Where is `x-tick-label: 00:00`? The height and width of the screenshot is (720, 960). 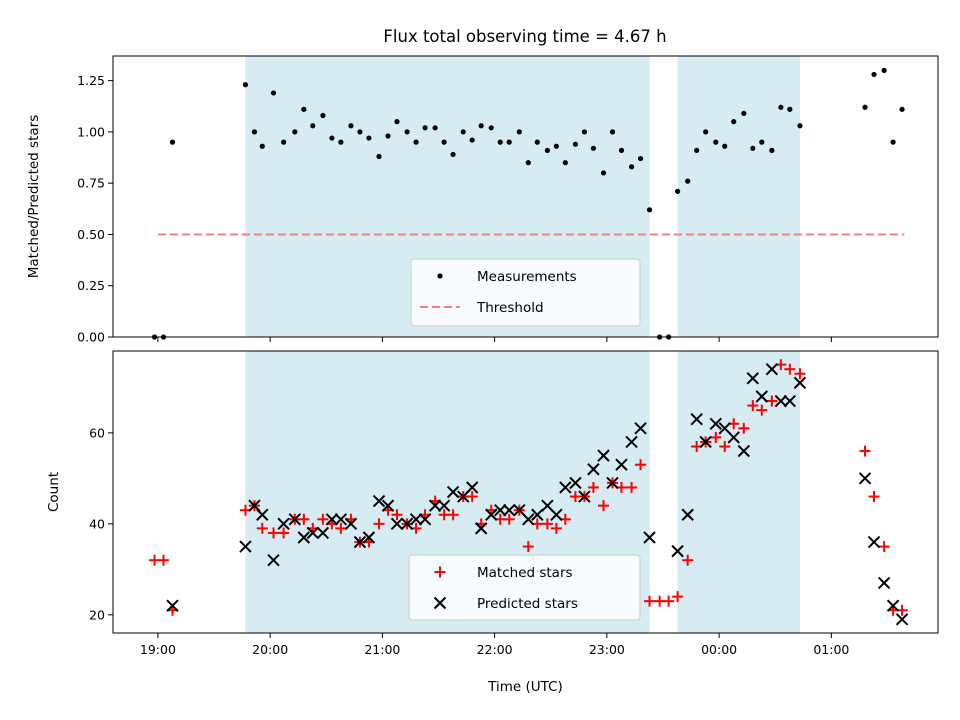
x-tick-label: 00:00 is located at coordinates (719, 649).